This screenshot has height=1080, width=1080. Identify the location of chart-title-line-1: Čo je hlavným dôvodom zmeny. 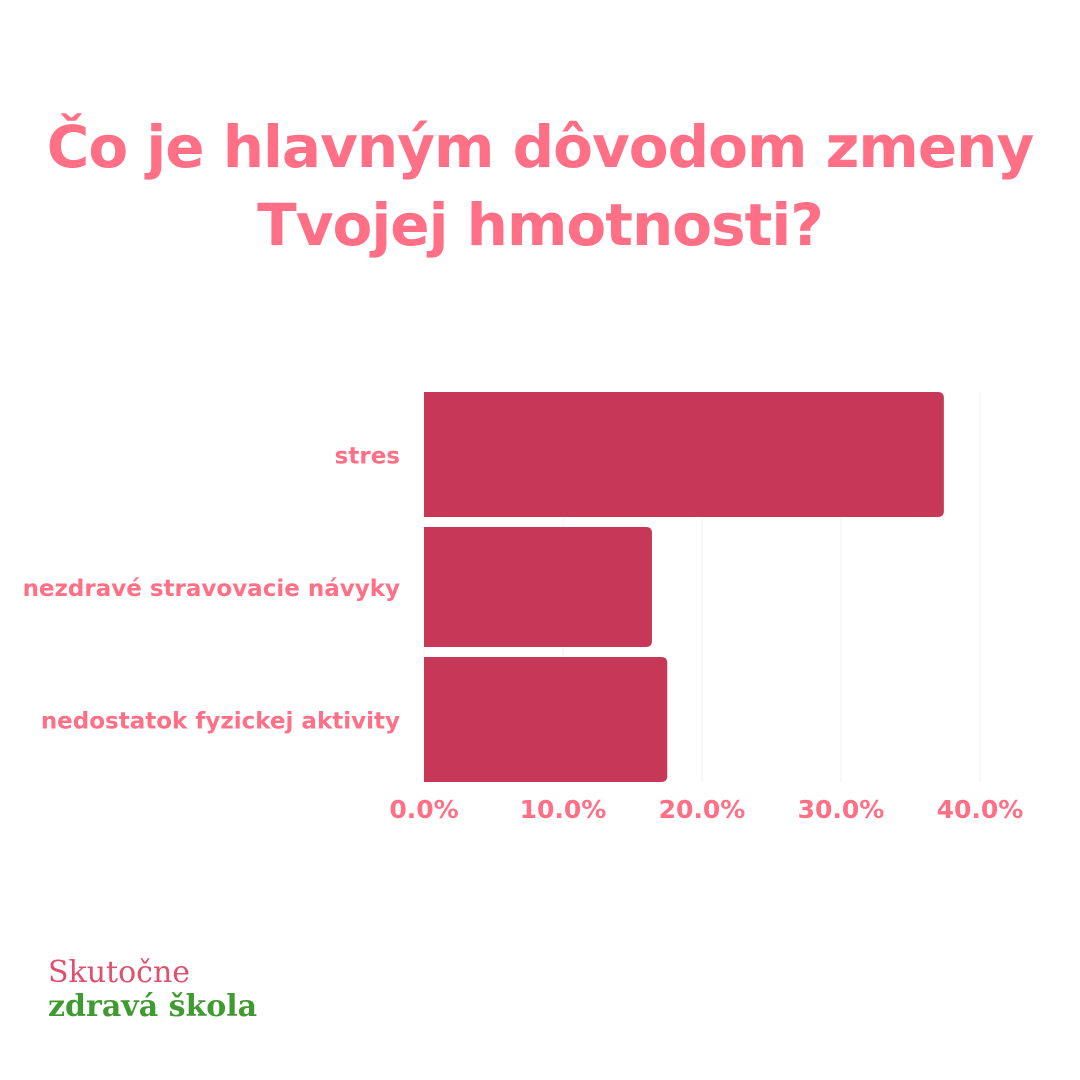
(540, 147).